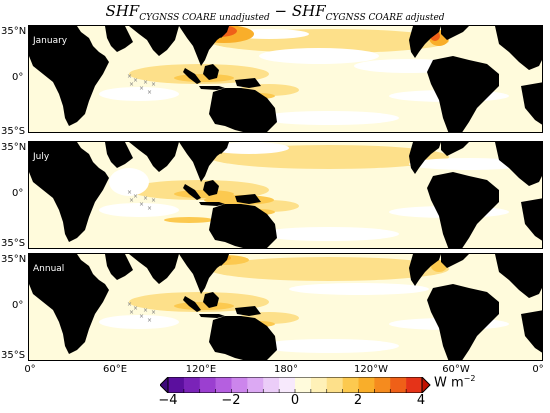 The width and height of the screenshot is (550, 413). I want to click on warm-band-south-indian-ocean, so click(189, 220).